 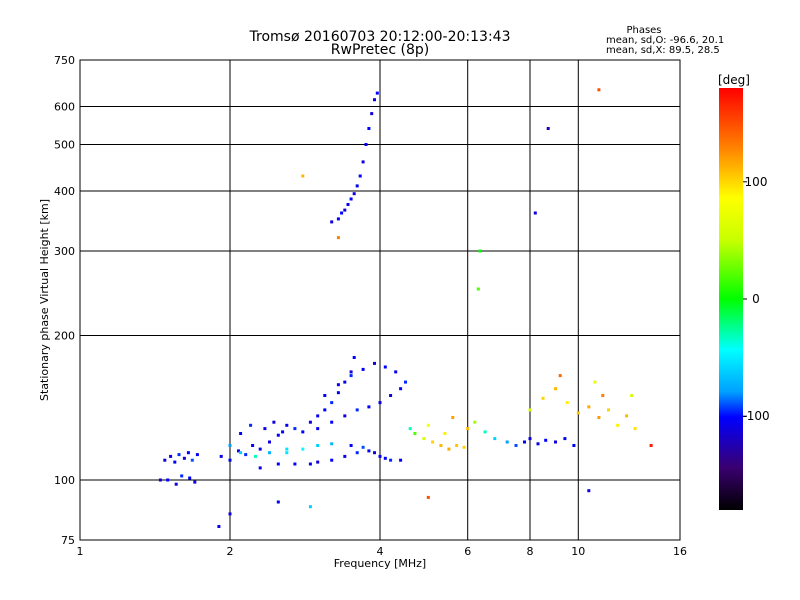 What do you see at coordinates (756, 182) in the screenshot?
I see `colorbar-tick-label: 100` at bounding box center [756, 182].